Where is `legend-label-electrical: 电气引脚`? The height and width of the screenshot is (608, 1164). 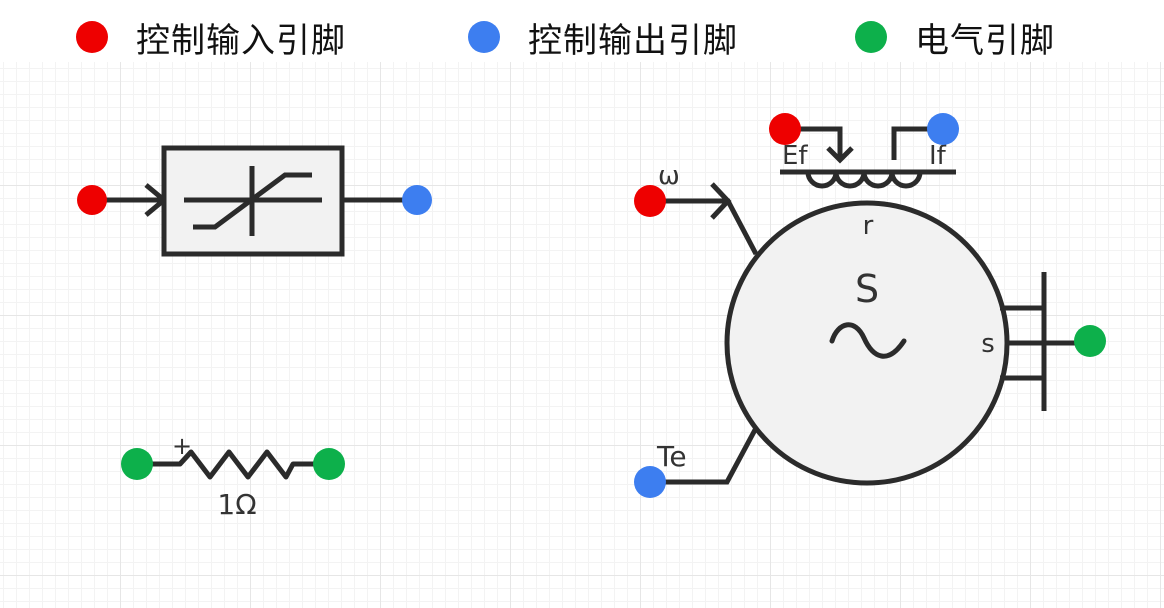
legend-label-electrical: 电气引脚 is located at coordinates (985, 40).